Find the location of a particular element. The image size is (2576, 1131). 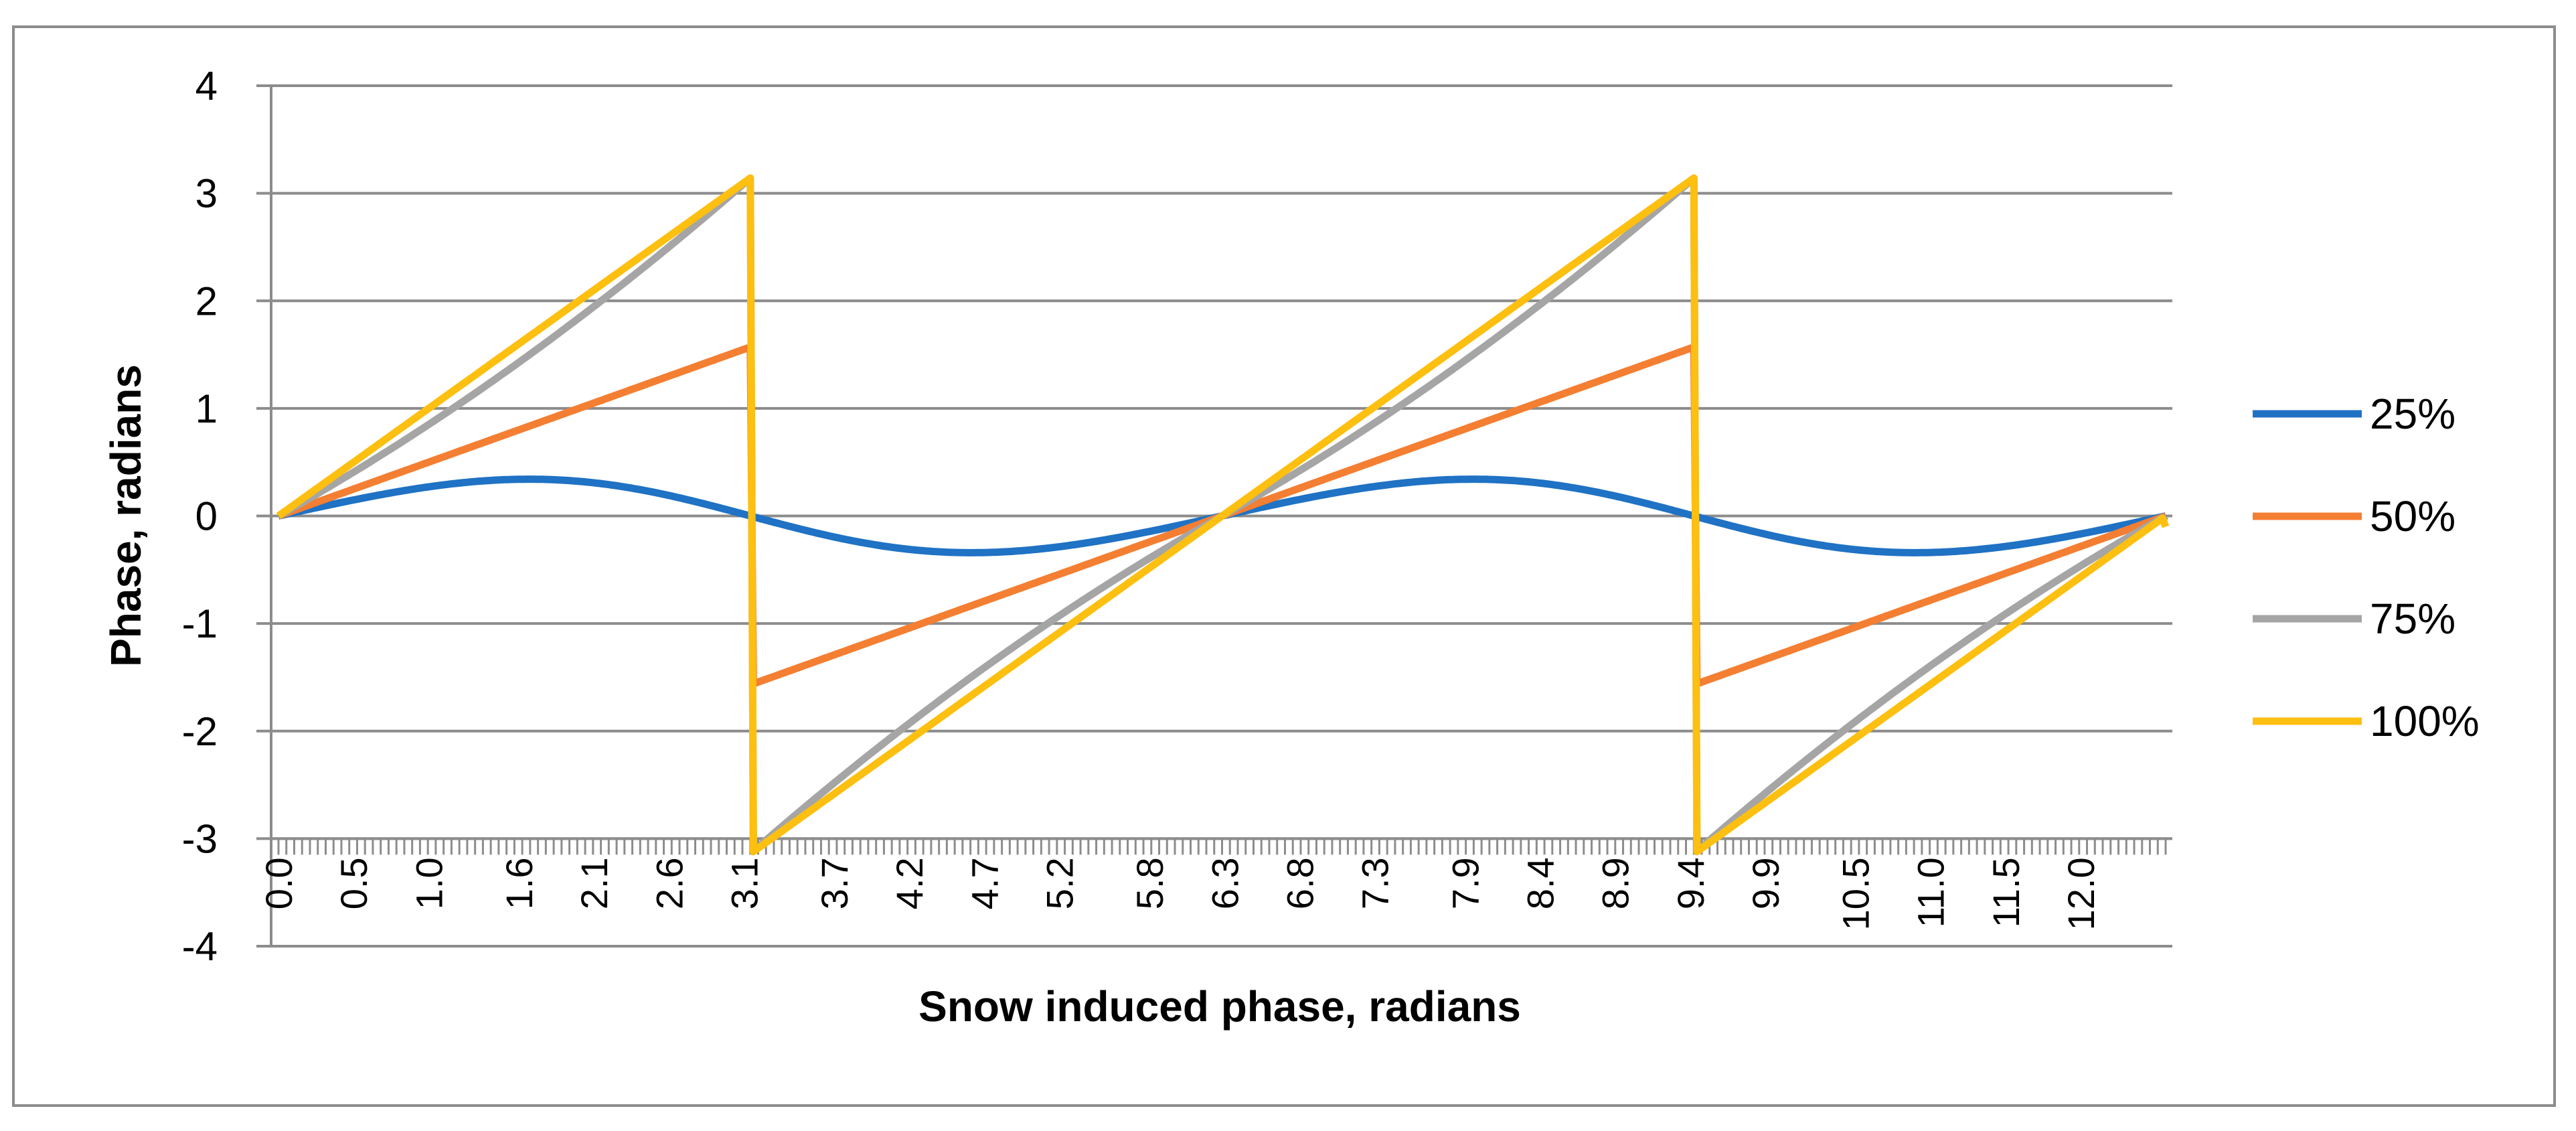

x-tick-label: 4.2 is located at coordinates (910, 883).